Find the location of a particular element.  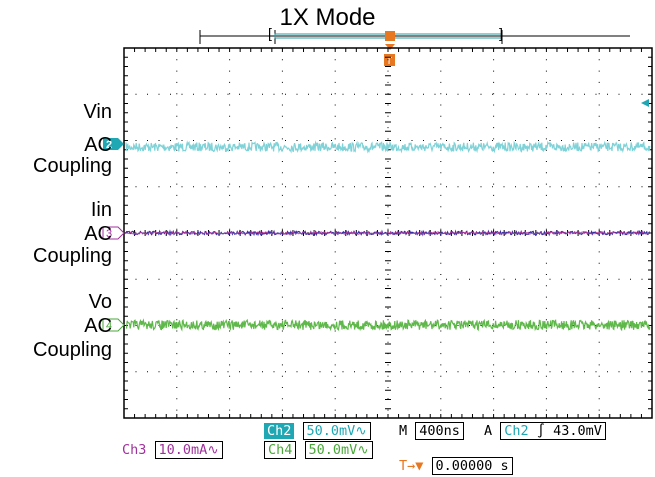

svg-text: T is located at coordinates (389, 61).